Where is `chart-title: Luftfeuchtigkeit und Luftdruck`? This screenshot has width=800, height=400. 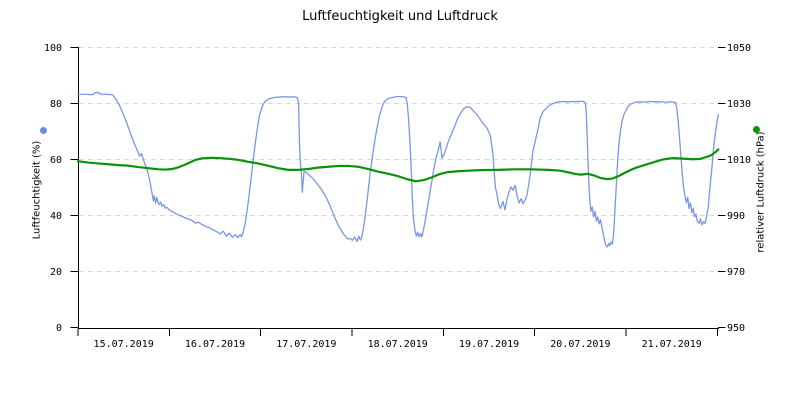 chart-title: Luftfeuchtigkeit und Luftdruck is located at coordinates (400, 16).